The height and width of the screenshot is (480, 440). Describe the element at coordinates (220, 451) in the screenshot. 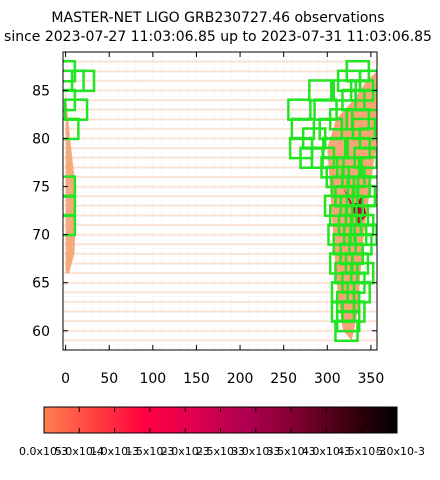

I see `colorbar-tick-label: 2.5x10-3` at that location.